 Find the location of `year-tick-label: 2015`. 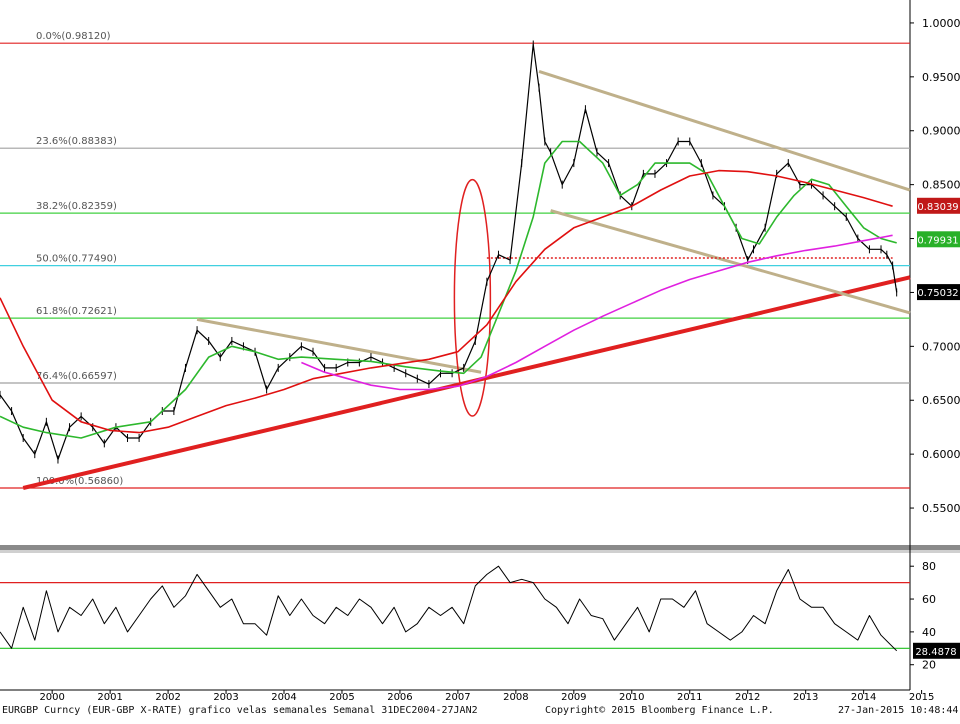

year-tick-label: 2015 is located at coordinates (921, 697).